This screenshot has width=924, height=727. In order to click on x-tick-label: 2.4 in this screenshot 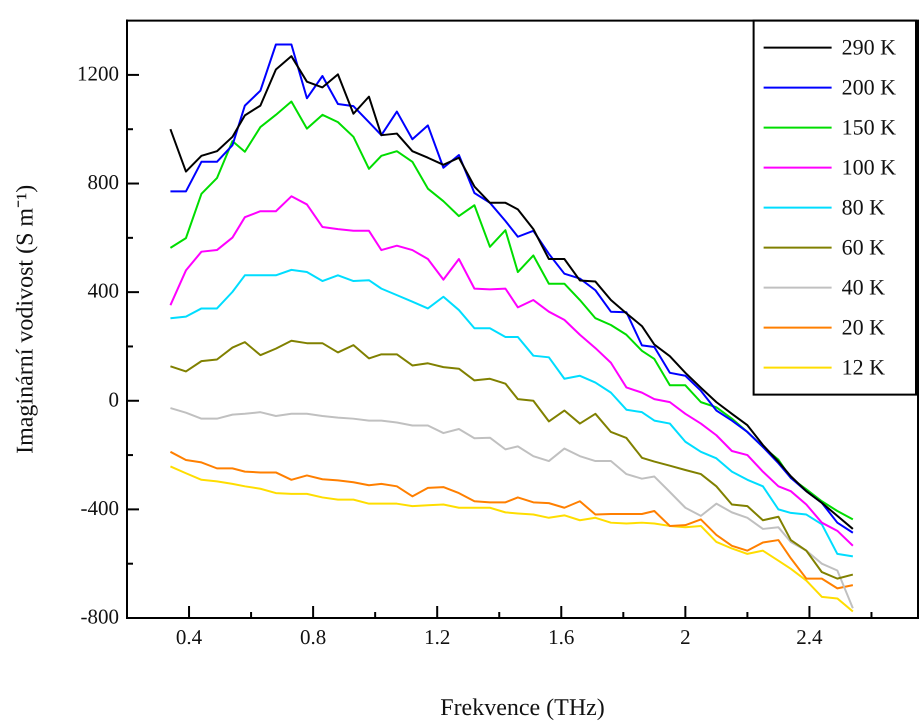, I will do `click(810, 637)`.